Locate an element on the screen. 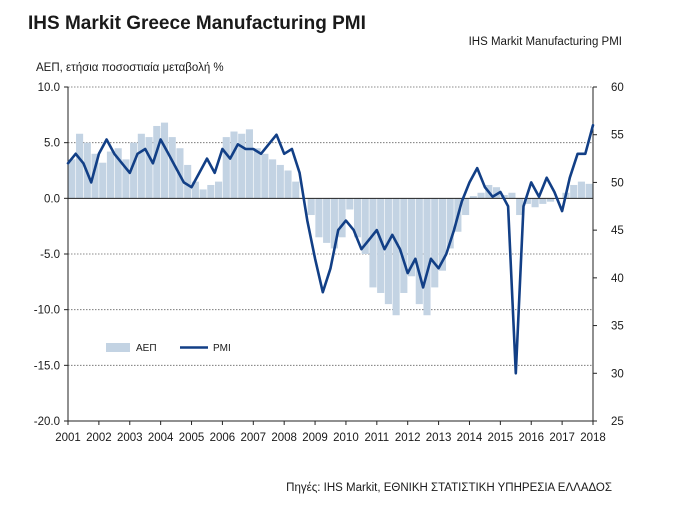  x-tick-label: 2001 is located at coordinates (68, 438).